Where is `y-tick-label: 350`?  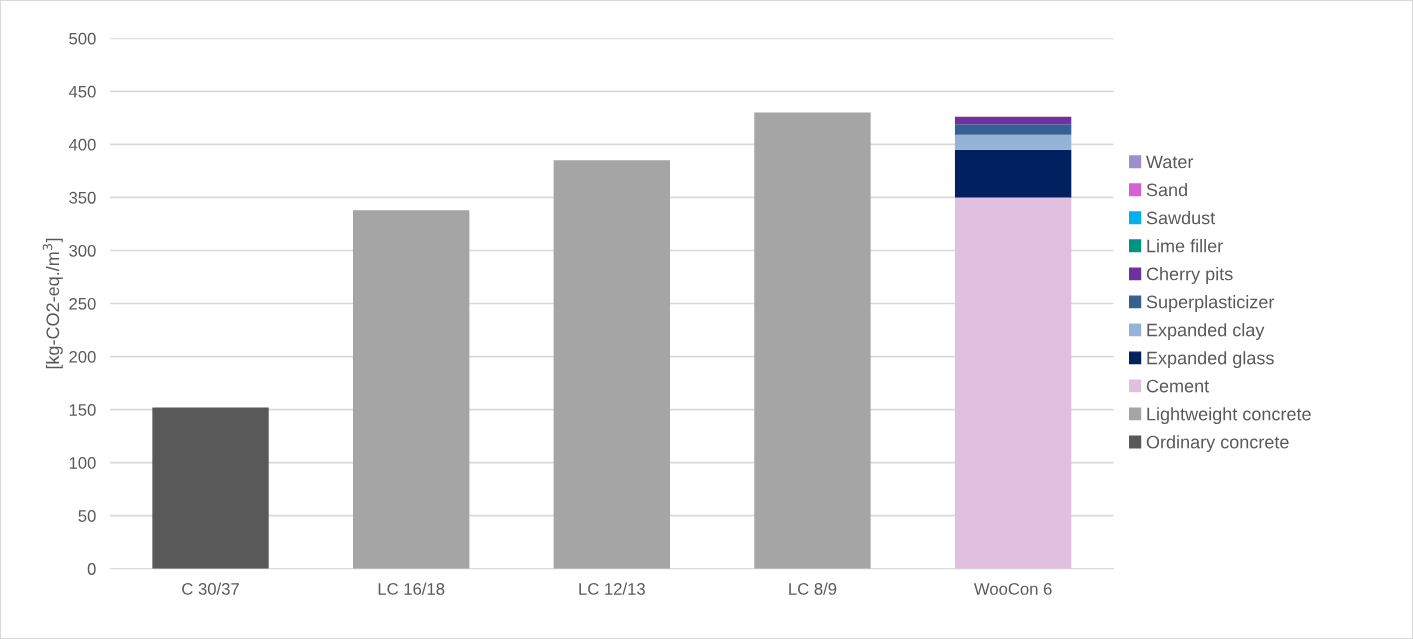 y-tick-label: 350 is located at coordinates (82, 197).